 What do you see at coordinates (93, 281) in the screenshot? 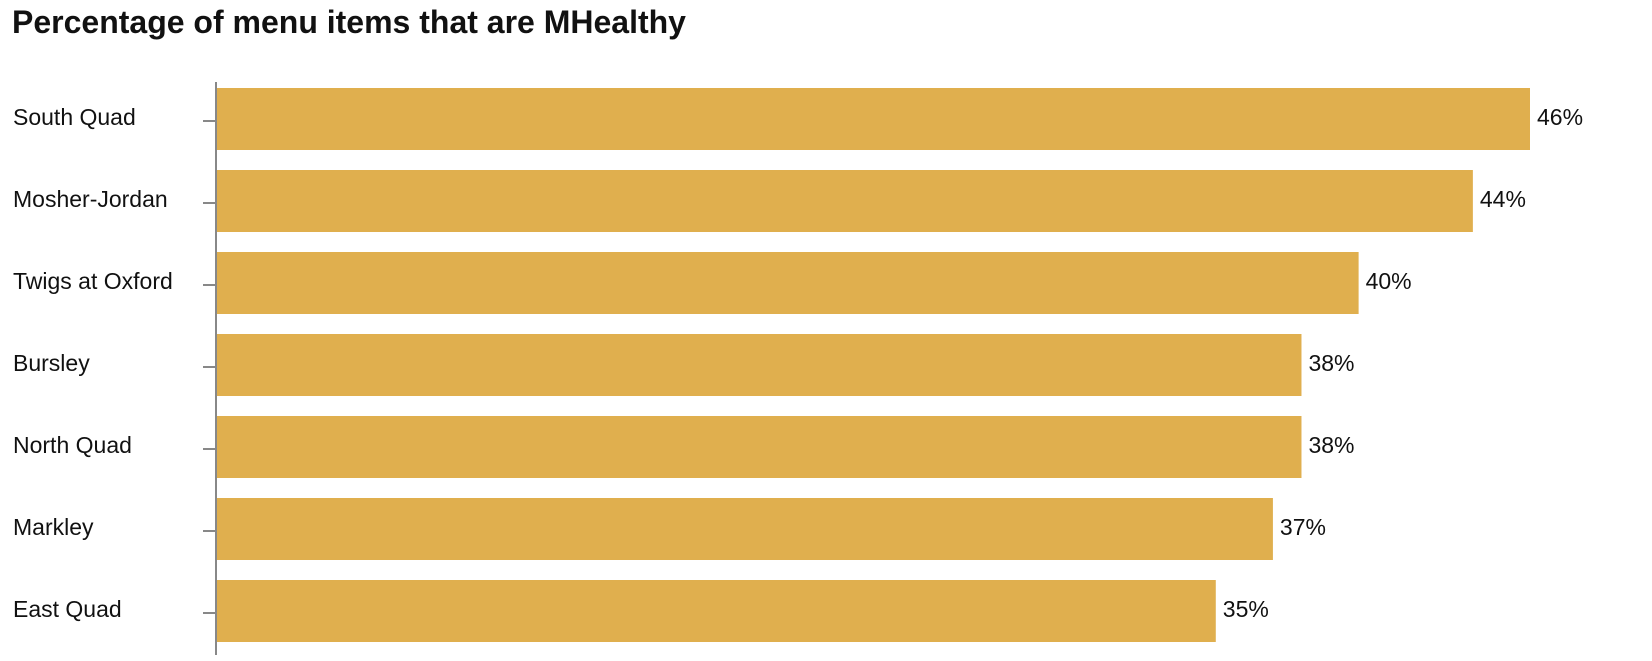
I see `category-label: Twigs at Oxford` at bounding box center [93, 281].